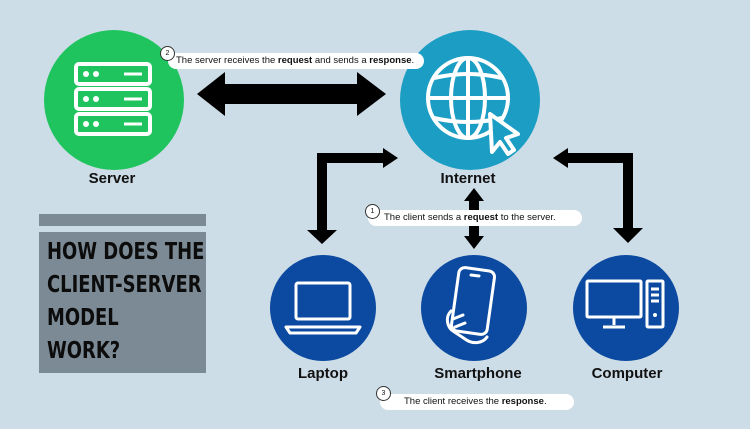 Image resolution: width=750 pixels, height=429 pixels. I want to click on diagram-title: HOW DOES THE CLIENT-SERVER MODEL WORK?, so click(126, 302).